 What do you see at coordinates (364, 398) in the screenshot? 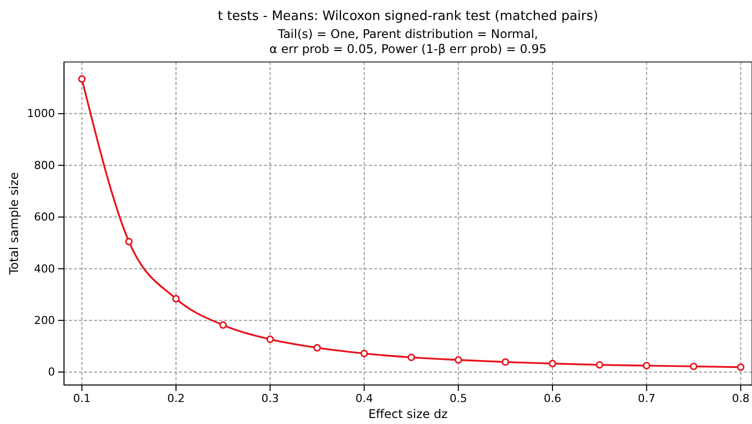
I see `x-tick-label: 0.4` at bounding box center [364, 398].